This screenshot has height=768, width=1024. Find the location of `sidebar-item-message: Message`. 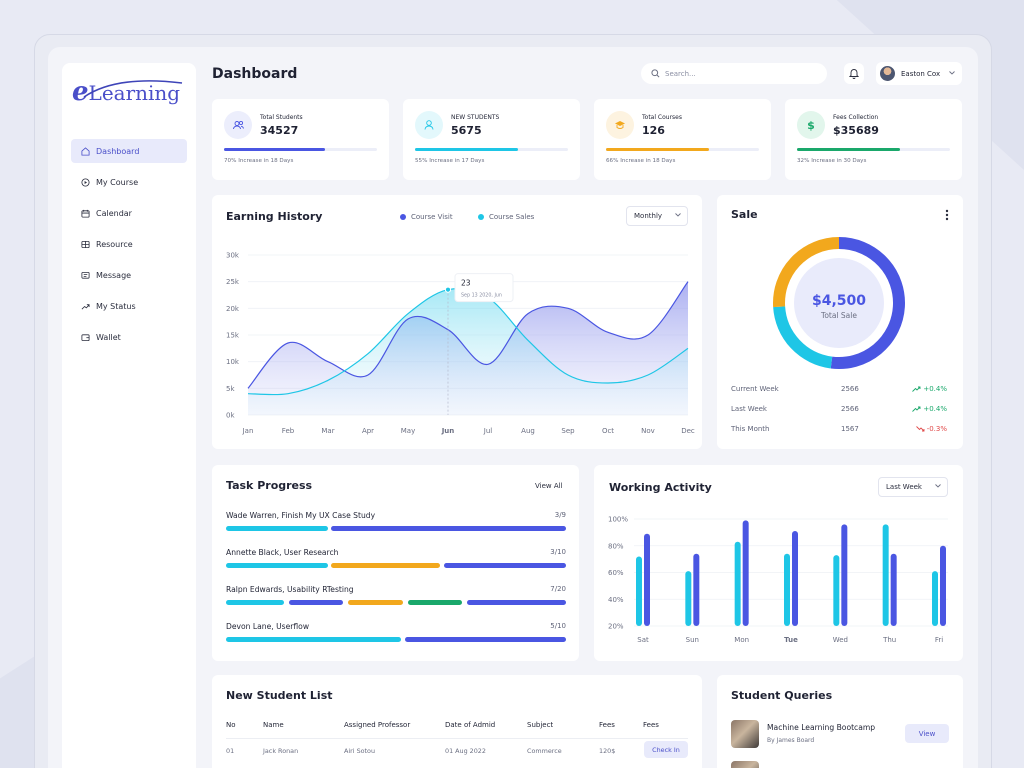

sidebar-item-message: Message is located at coordinates (129, 275).